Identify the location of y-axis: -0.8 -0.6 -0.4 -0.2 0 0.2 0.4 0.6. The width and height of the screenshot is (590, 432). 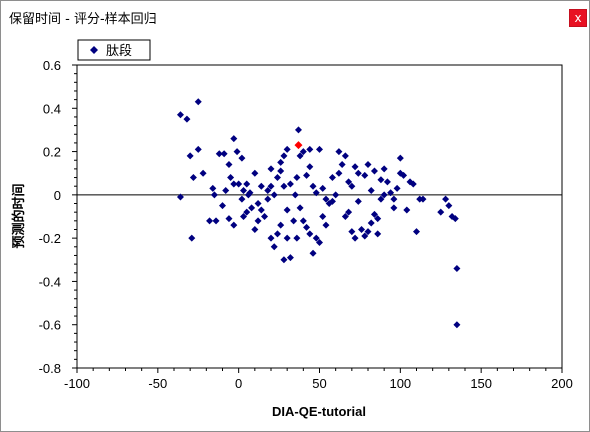
(58, 217).